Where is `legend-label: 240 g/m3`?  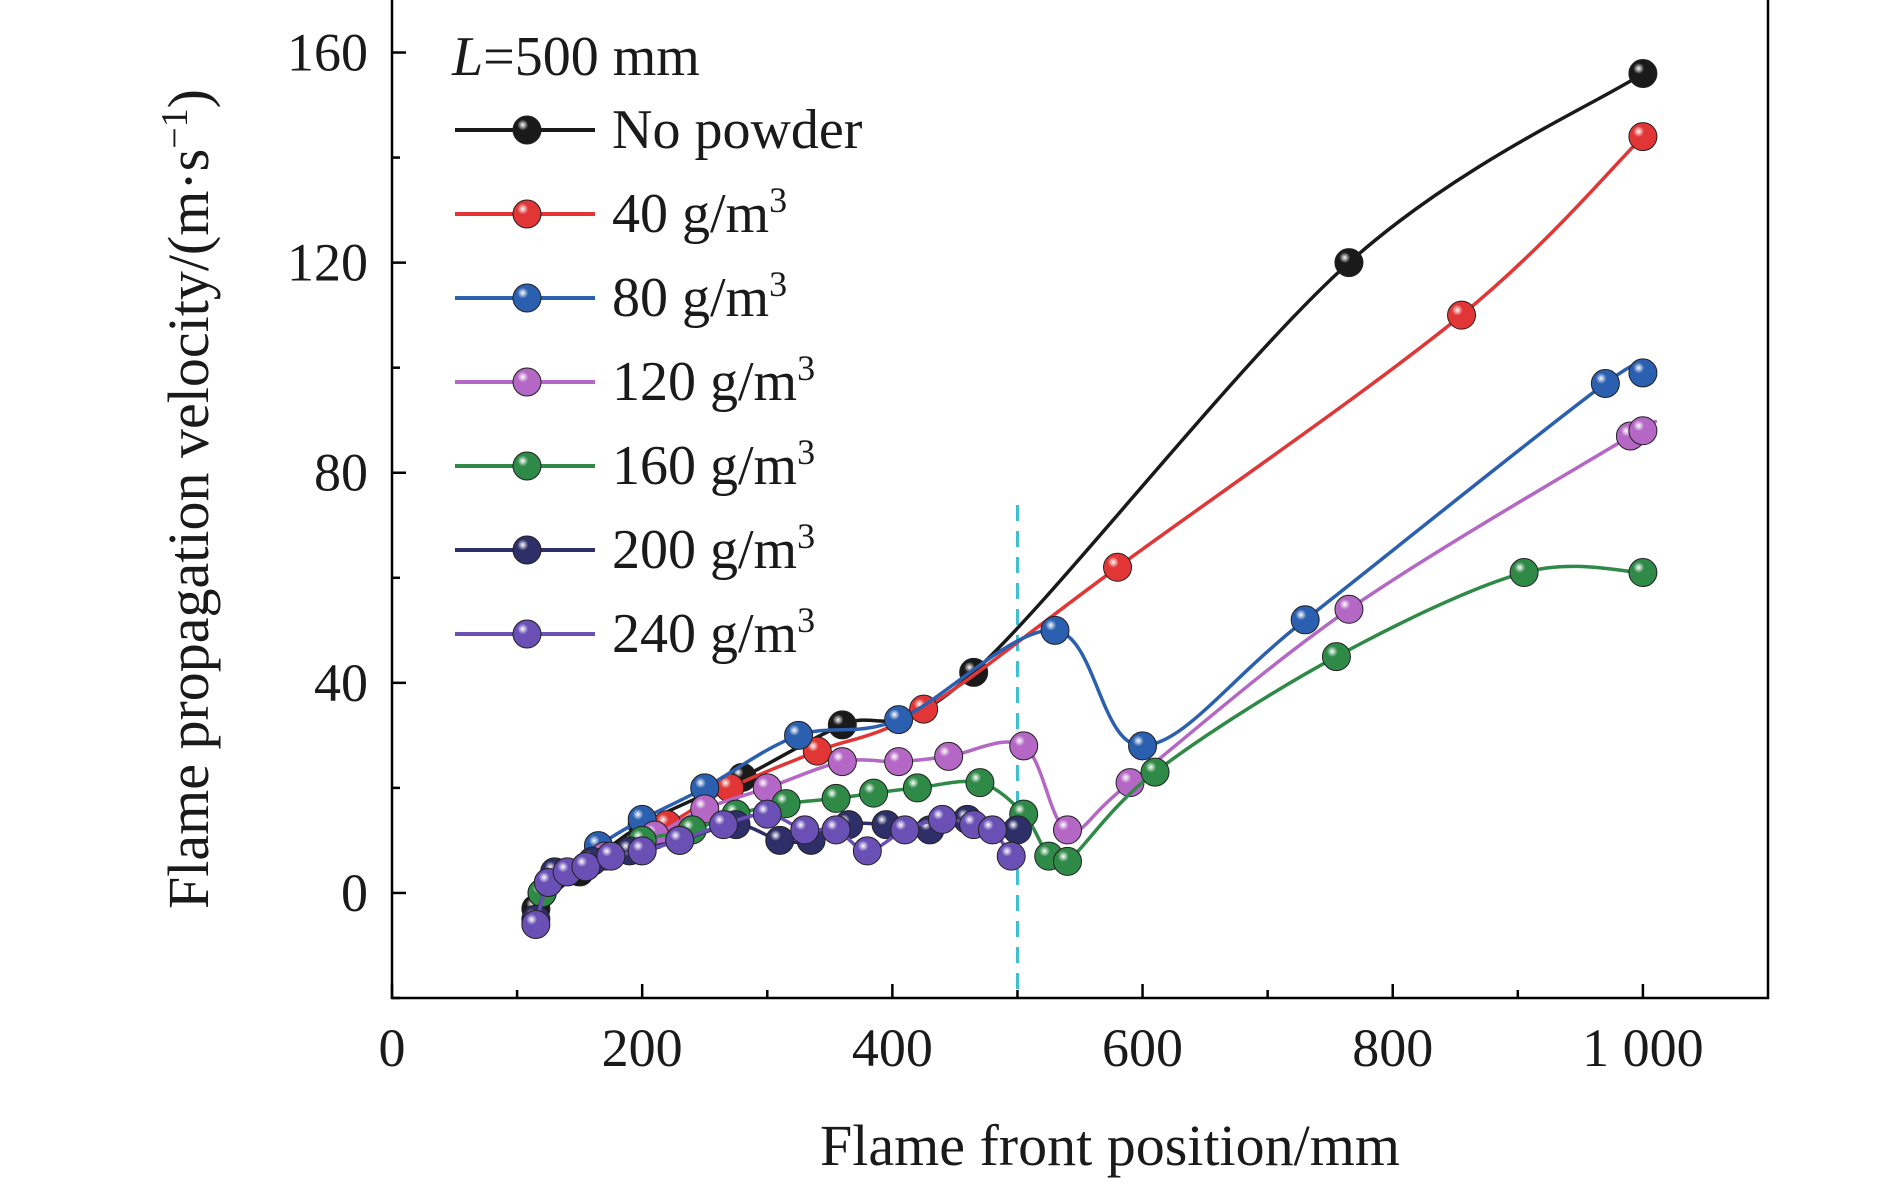
legend-label: 240 g/m3 is located at coordinates (713, 632).